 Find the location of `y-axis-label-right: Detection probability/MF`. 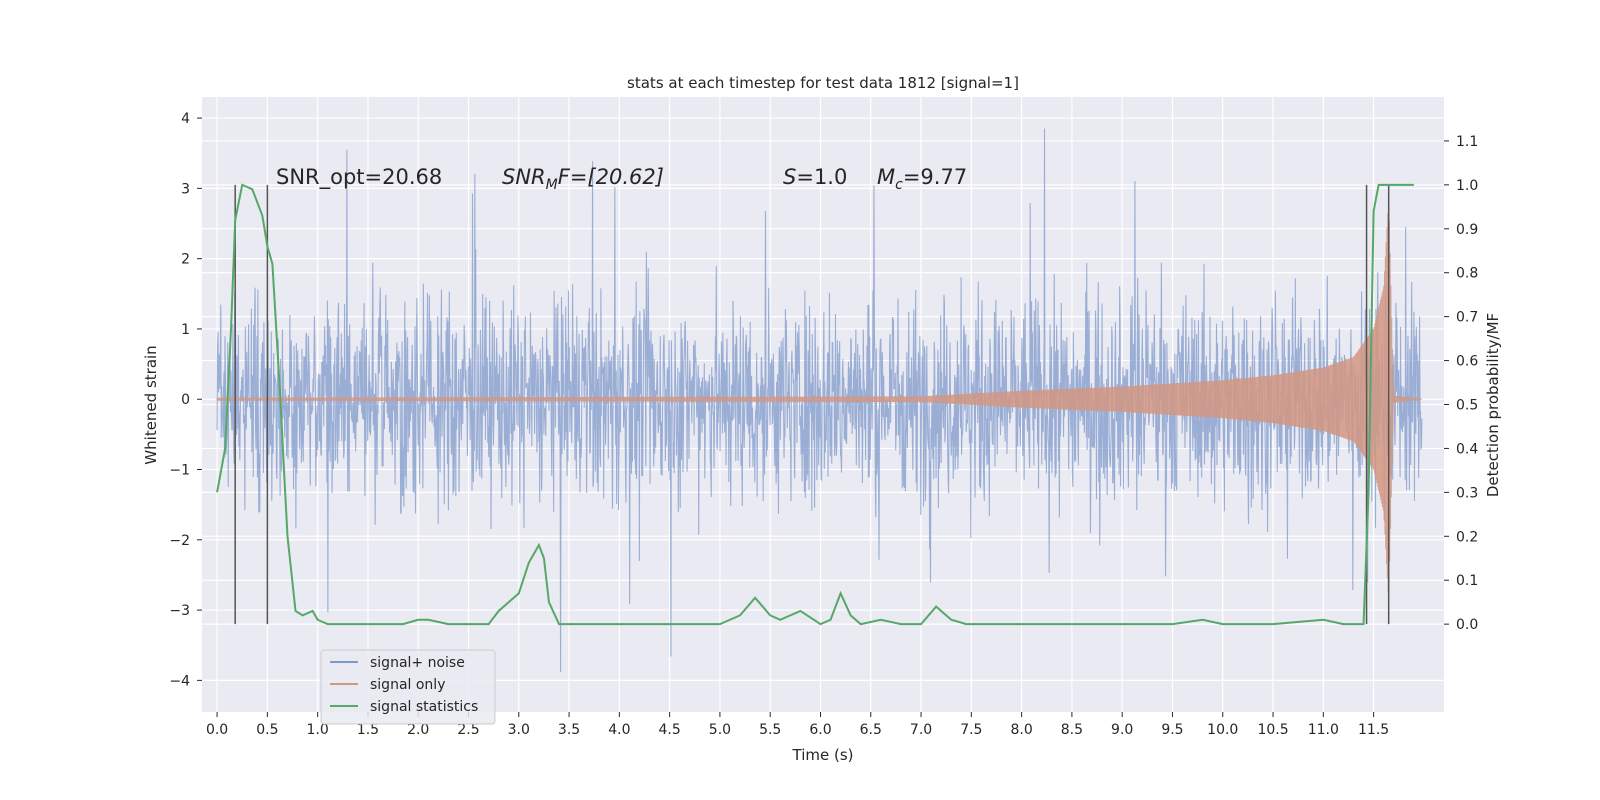

y-axis-label-right: Detection probability/MF is located at coordinates (1493, 405).